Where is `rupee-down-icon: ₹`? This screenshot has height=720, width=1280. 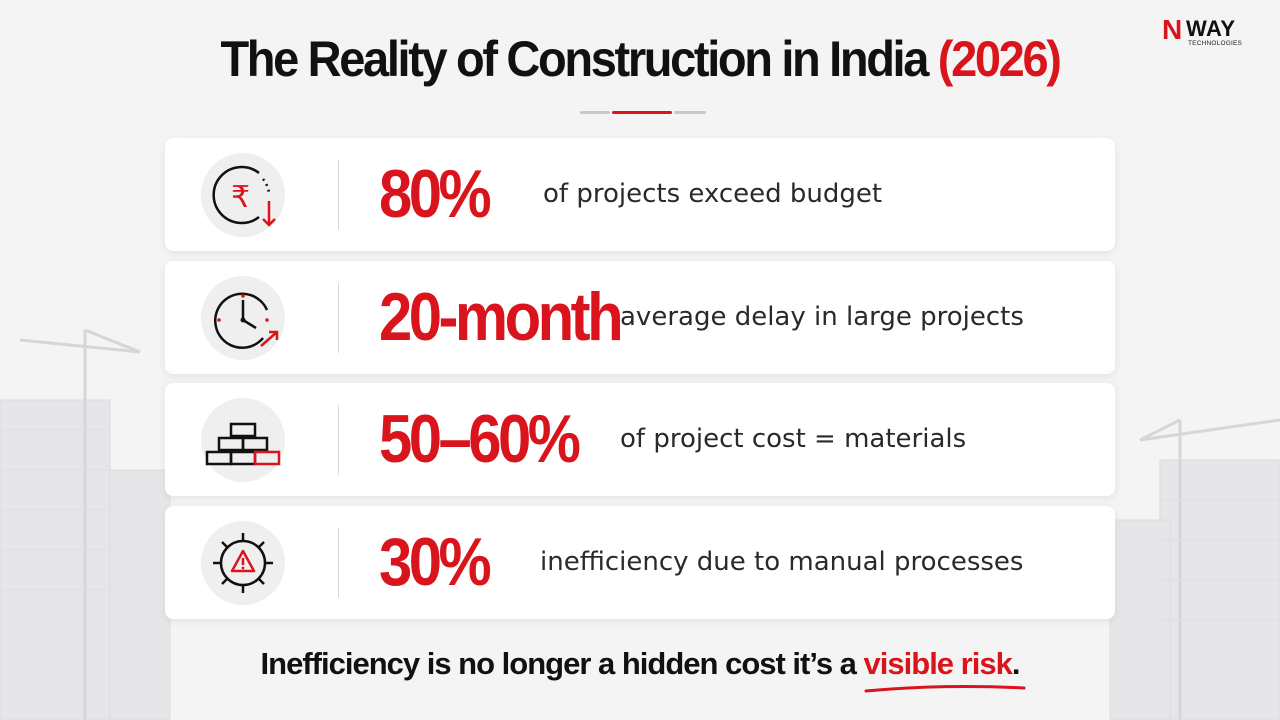
rupee-down-icon: ₹ is located at coordinates (243, 195).